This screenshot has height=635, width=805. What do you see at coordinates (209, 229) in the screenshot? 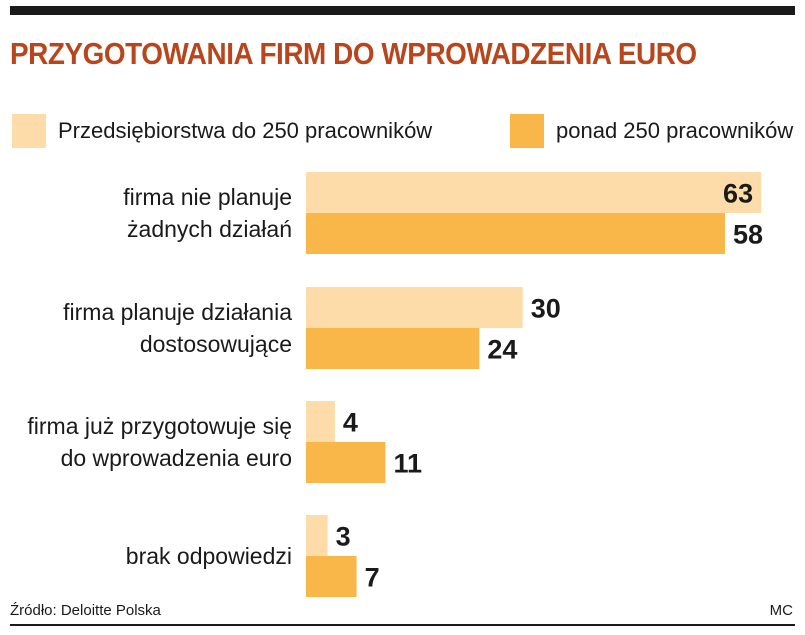
I see `category-label-0-line-1: żadnych działań` at bounding box center [209, 229].